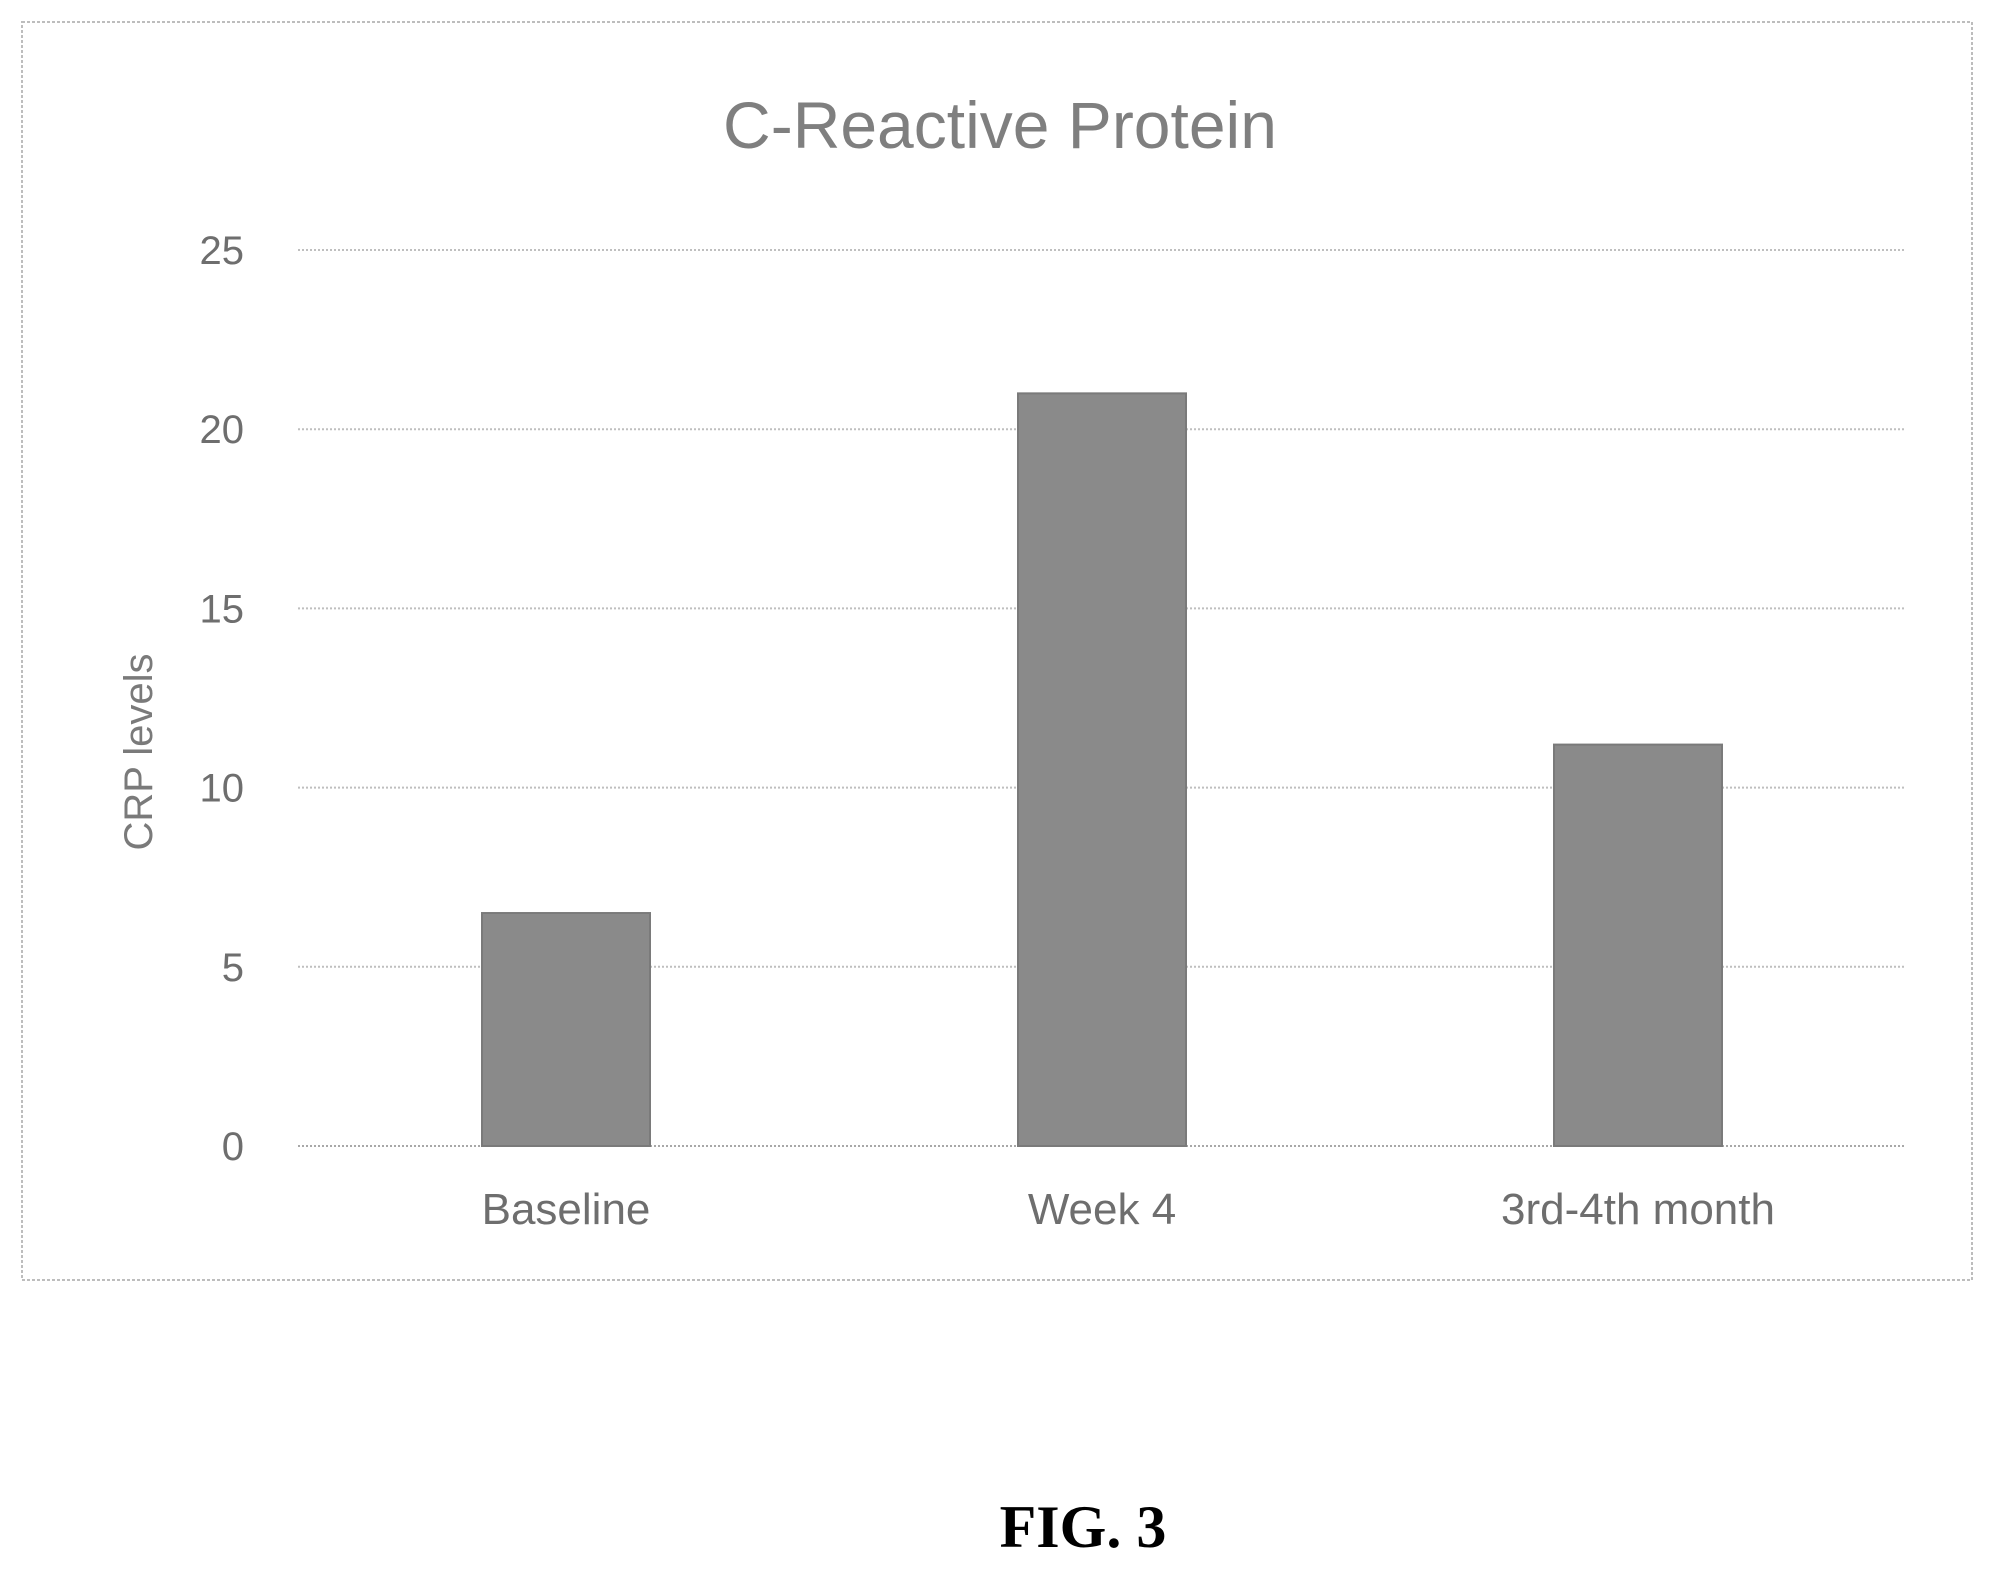 Image resolution: width=1990 pixels, height=1570 pixels. I want to click on y-axis-ticks: 0 5 10 15 20 25, so click(222, 699).